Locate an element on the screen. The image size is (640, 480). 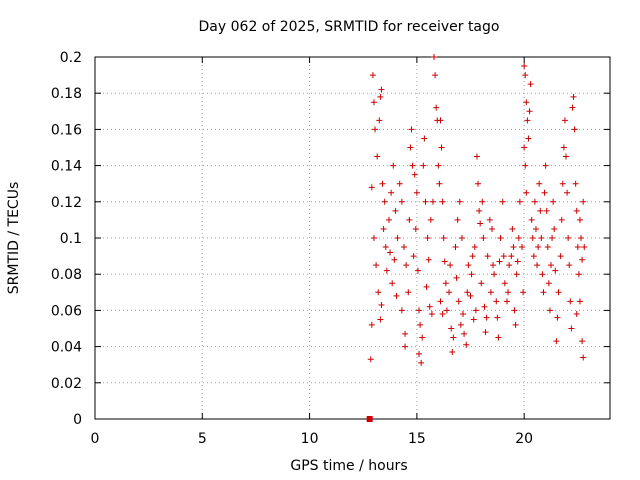
y-tick-label: 0.12 is located at coordinates (66, 203).